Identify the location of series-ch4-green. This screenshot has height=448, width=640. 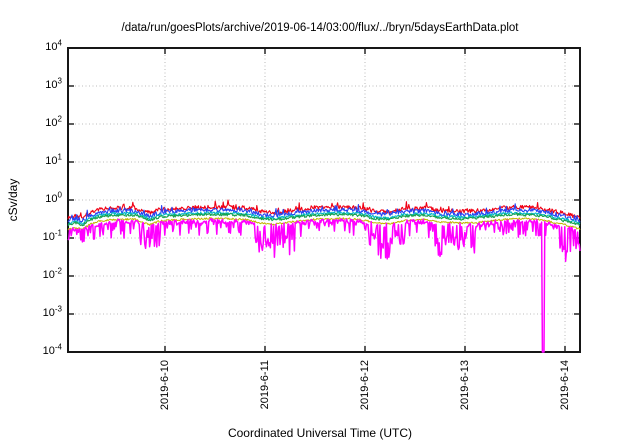
(324, 219).